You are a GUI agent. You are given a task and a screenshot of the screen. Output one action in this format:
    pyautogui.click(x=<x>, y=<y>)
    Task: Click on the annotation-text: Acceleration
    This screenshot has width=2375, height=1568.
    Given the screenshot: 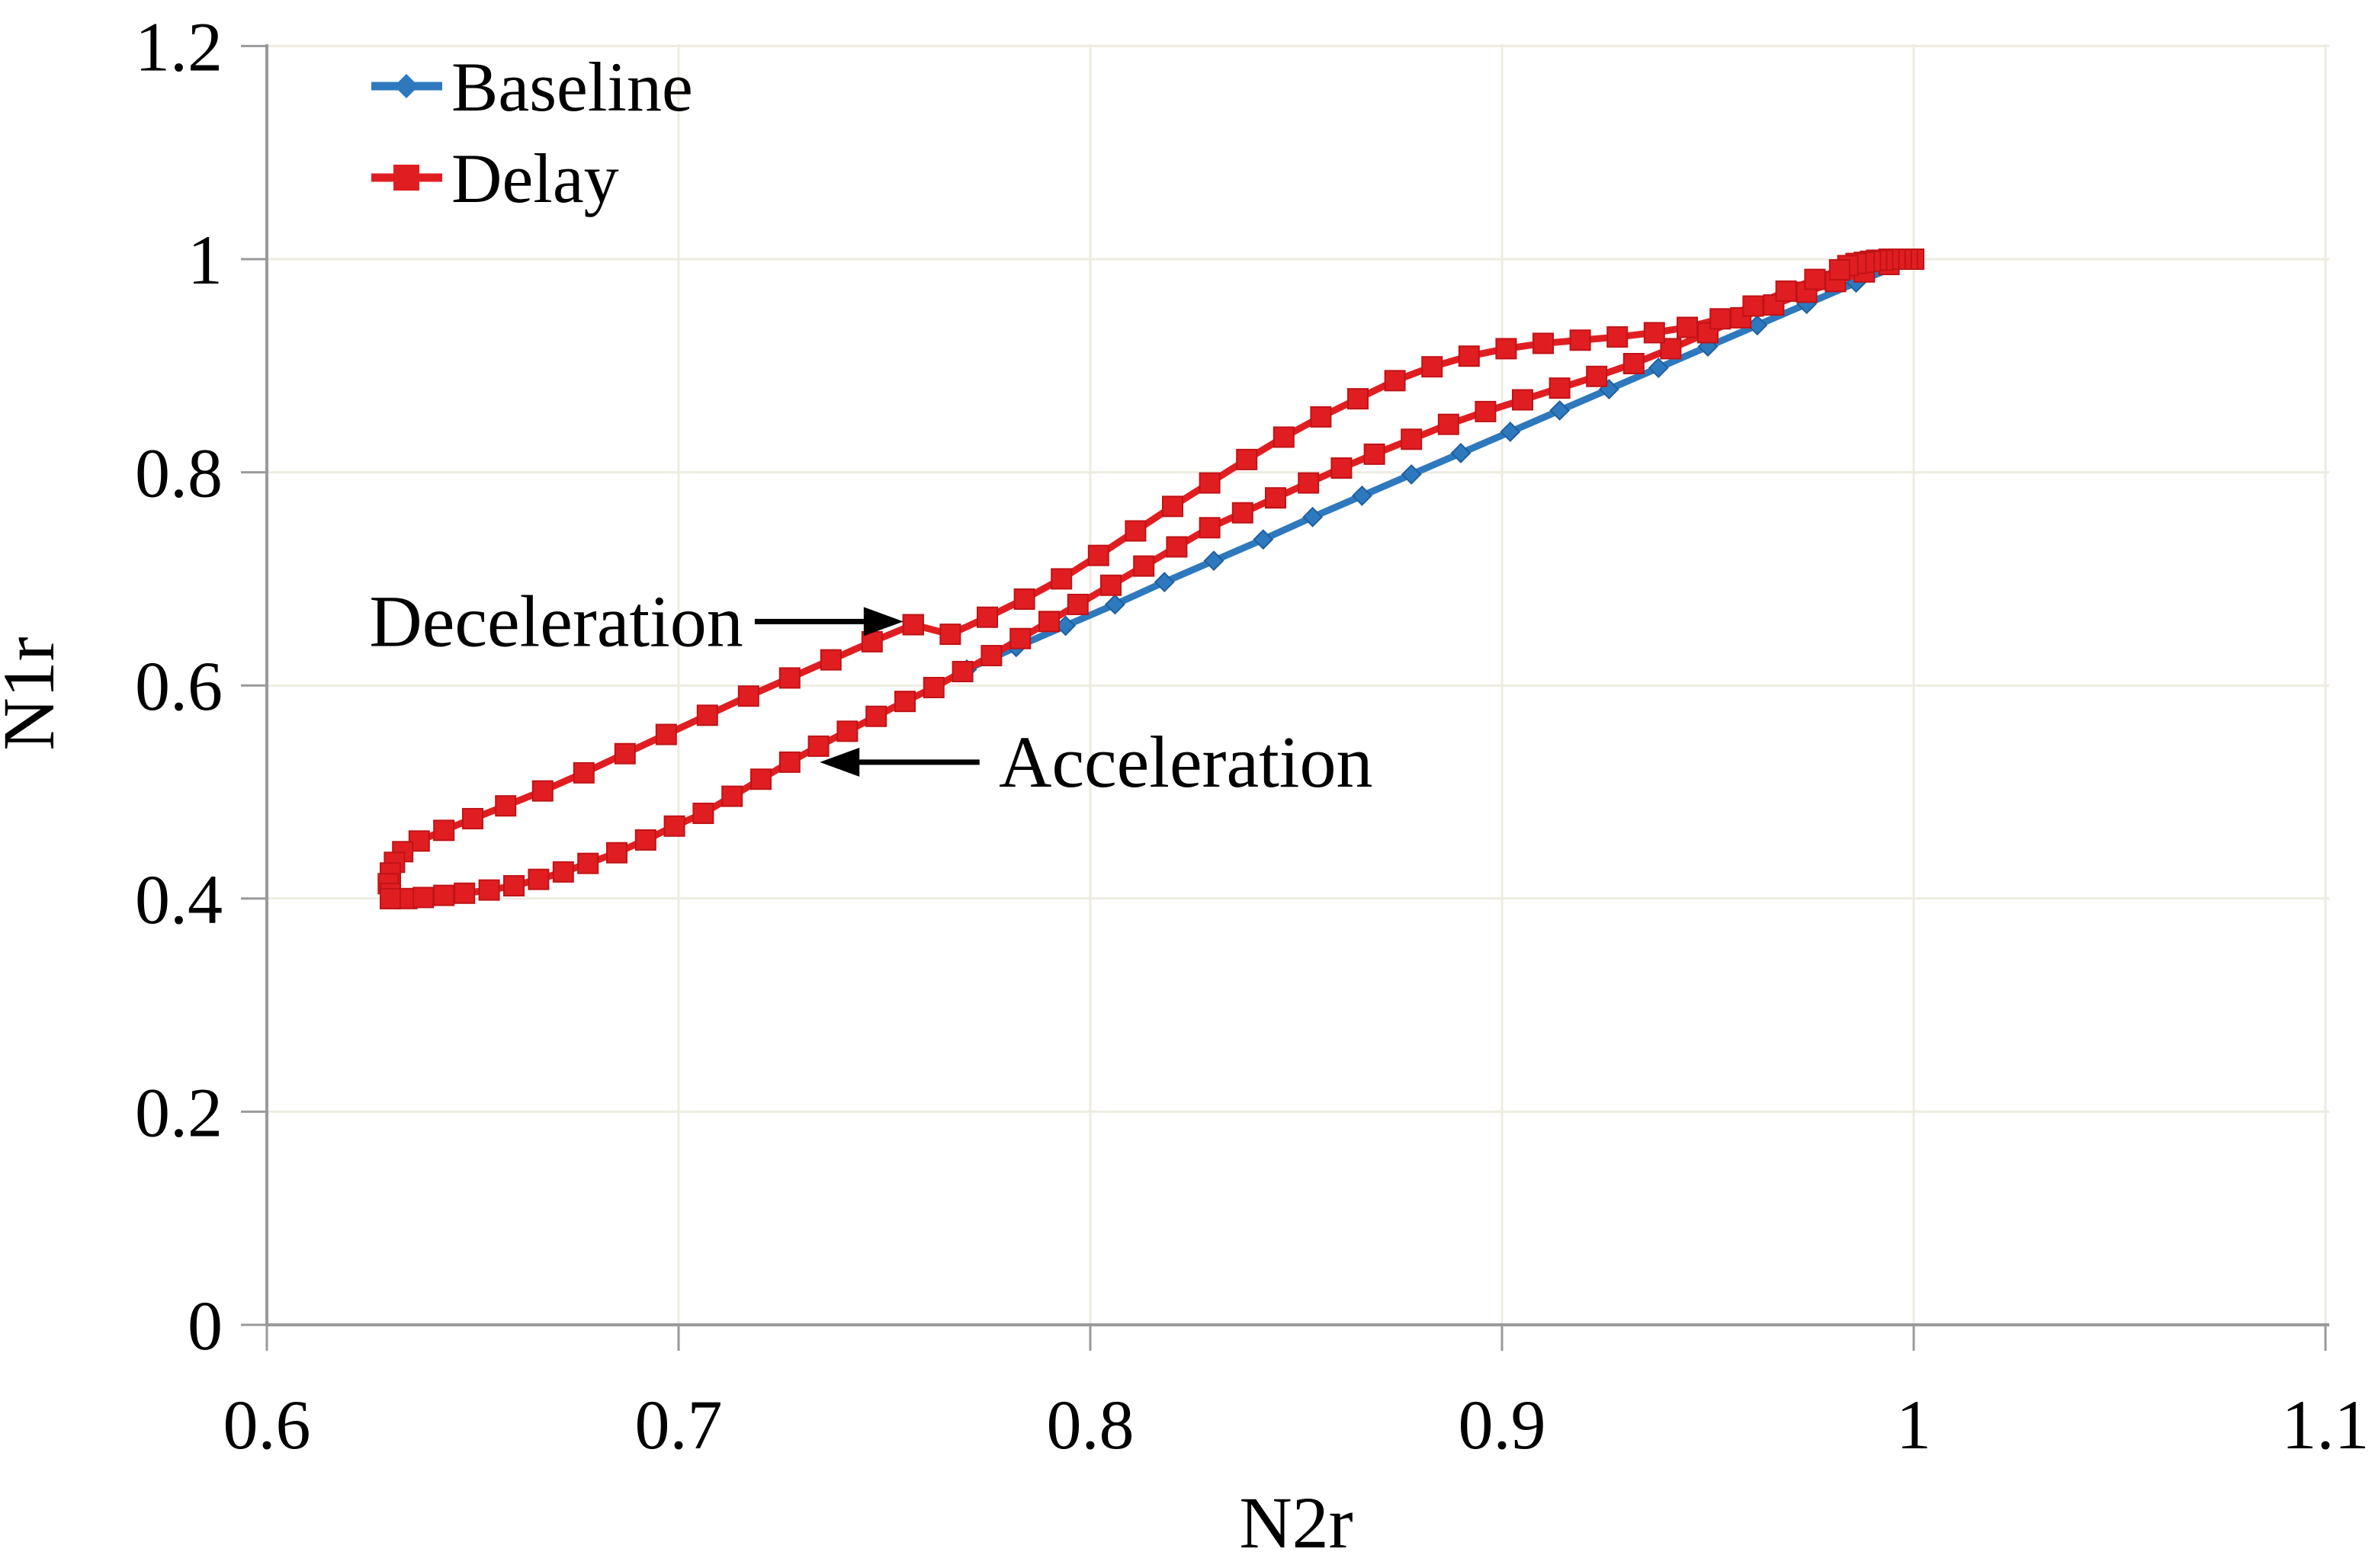 What is the action you would take?
    pyautogui.click(x=1185, y=762)
    